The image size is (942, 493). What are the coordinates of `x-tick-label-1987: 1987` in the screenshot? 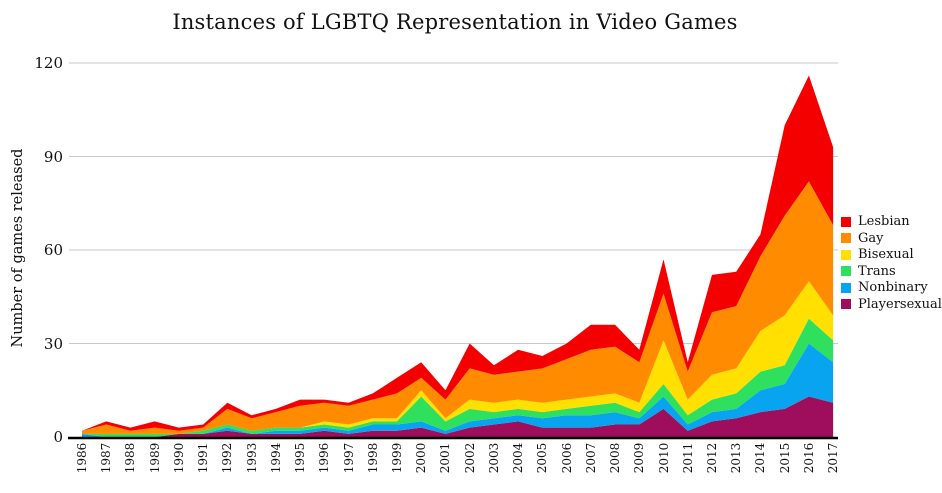 It's located at (106, 458).